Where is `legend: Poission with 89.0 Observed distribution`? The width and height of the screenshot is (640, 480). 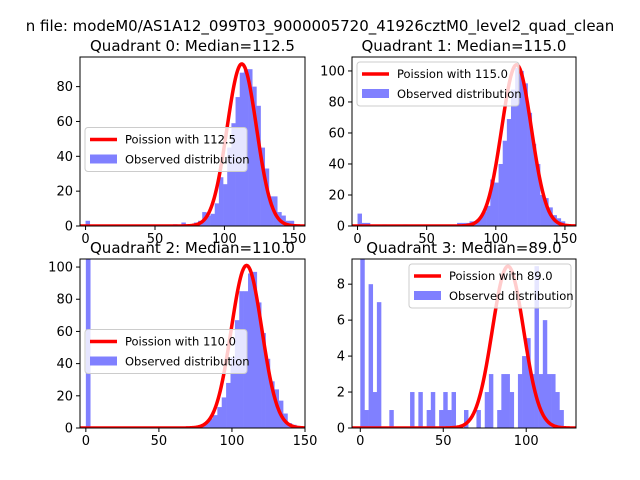
legend: Poission with 89.0 Observed distribution is located at coordinates (491, 286).